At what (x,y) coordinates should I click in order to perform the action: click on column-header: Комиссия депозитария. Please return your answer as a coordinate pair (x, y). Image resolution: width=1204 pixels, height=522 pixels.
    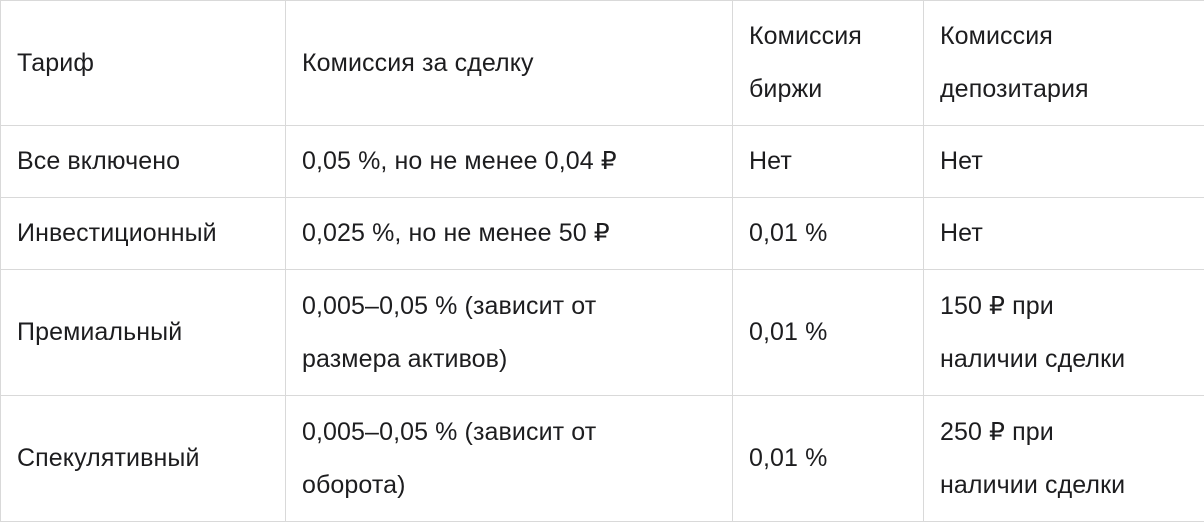
    Looking at the image, I should click on (1064, 63).